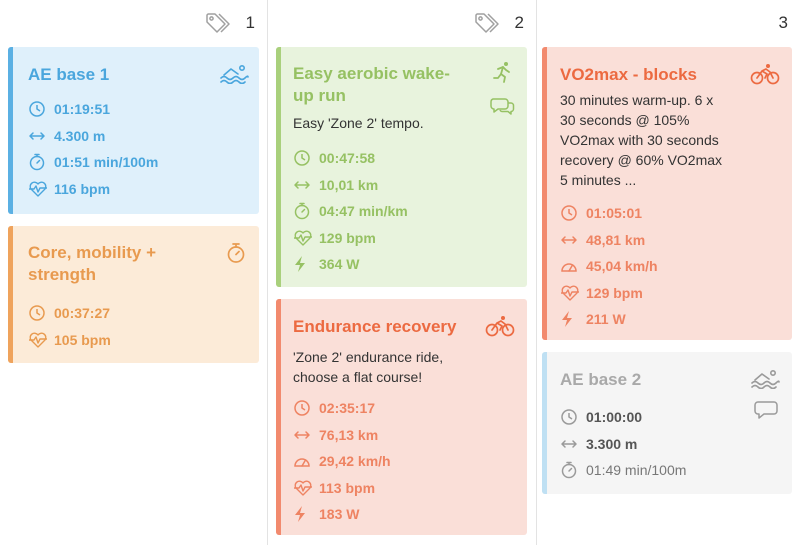  I want to click on metric-power: 364 W, so click(350, 264).